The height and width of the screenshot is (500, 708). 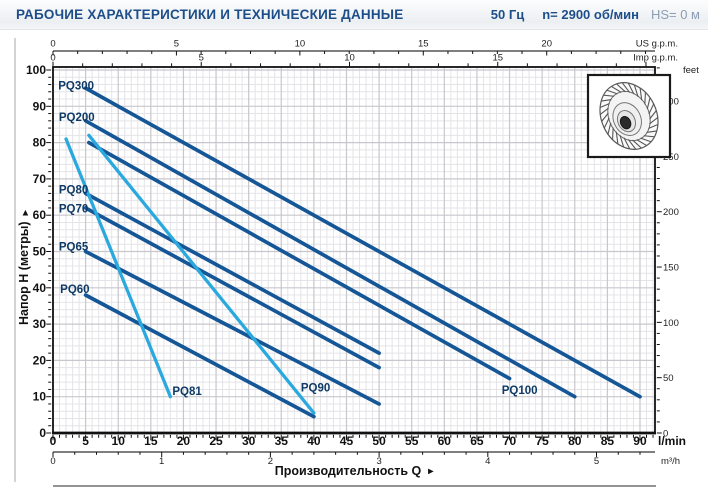 I want to click on usgpm-tick-label: 0, so click(x=52, y=44).